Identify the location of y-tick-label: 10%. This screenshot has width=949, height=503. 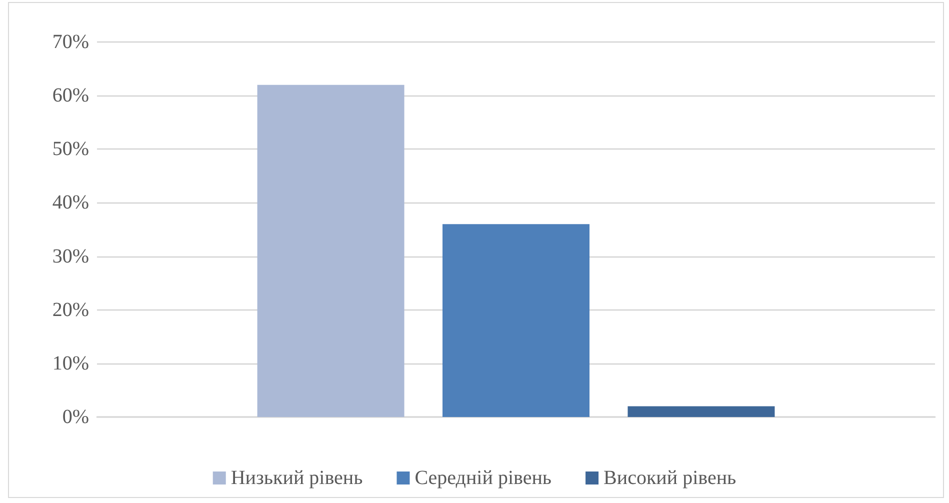
(70, 363).